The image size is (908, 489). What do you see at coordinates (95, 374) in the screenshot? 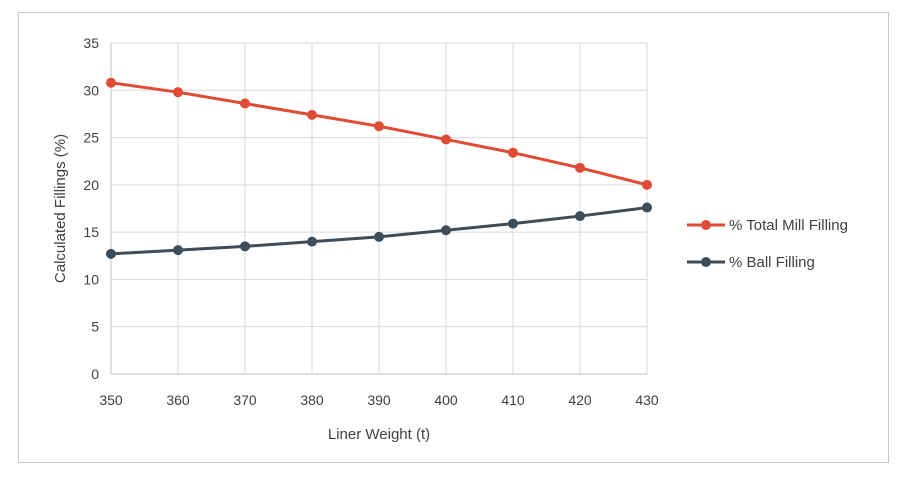
I see `y-tick-label: 0` at bounding box center [95, 374].